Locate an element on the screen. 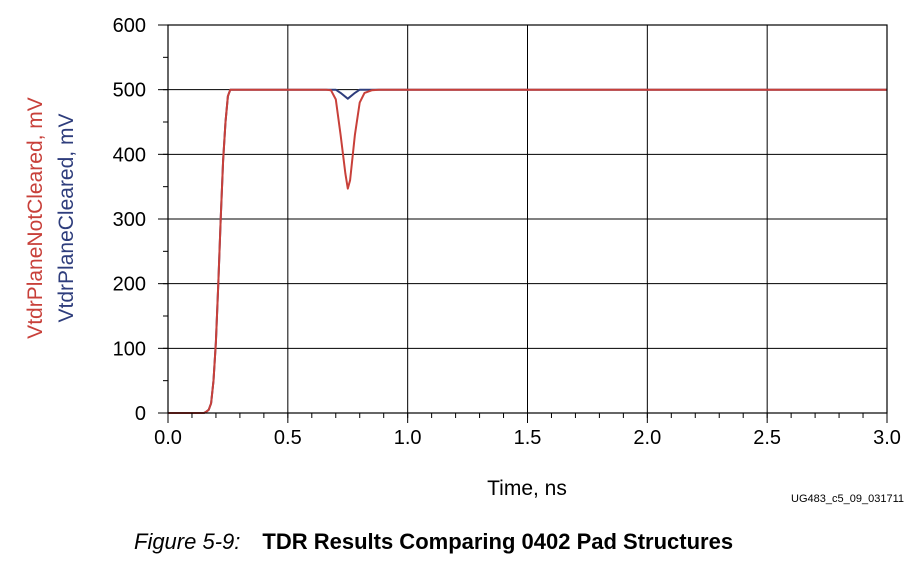 The image size is (913, 576). x-axis-title: Time, ns is located at coordinates (527, 488).